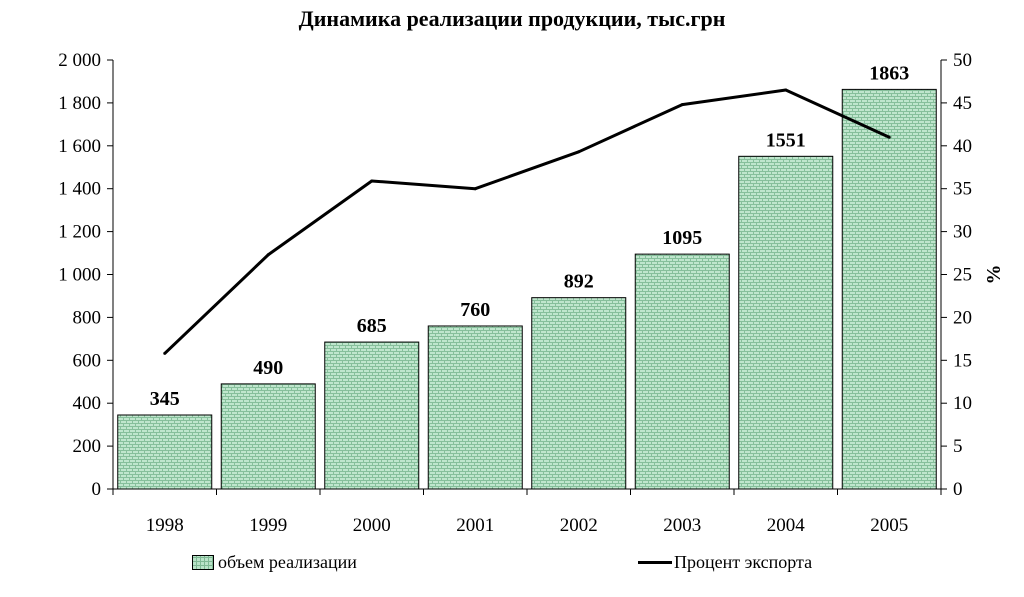  I want to click on y-left-tick-label: 1 200, so click(79, 232).